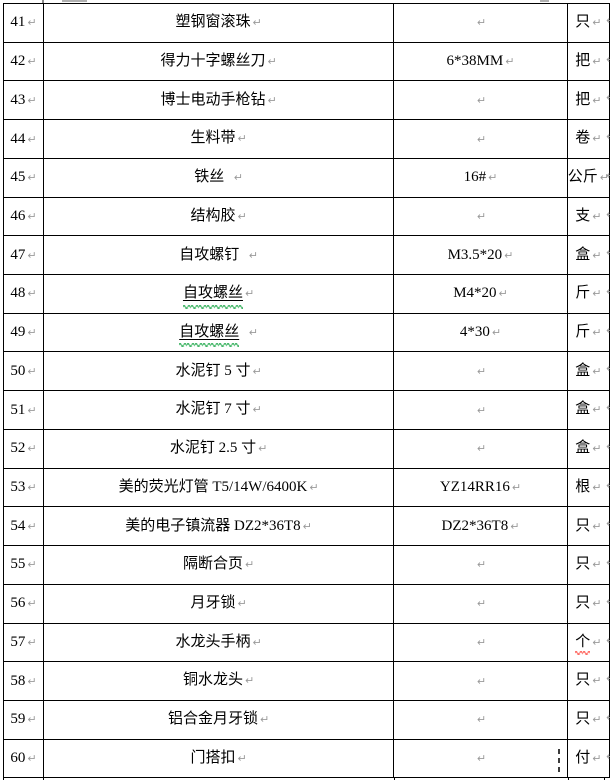 The image size is (610, 780). What do you see at coordinates (23, 565) in the screenshot?
I see `row-number-cell: 55 ↵` at bounding box center [23, 565].